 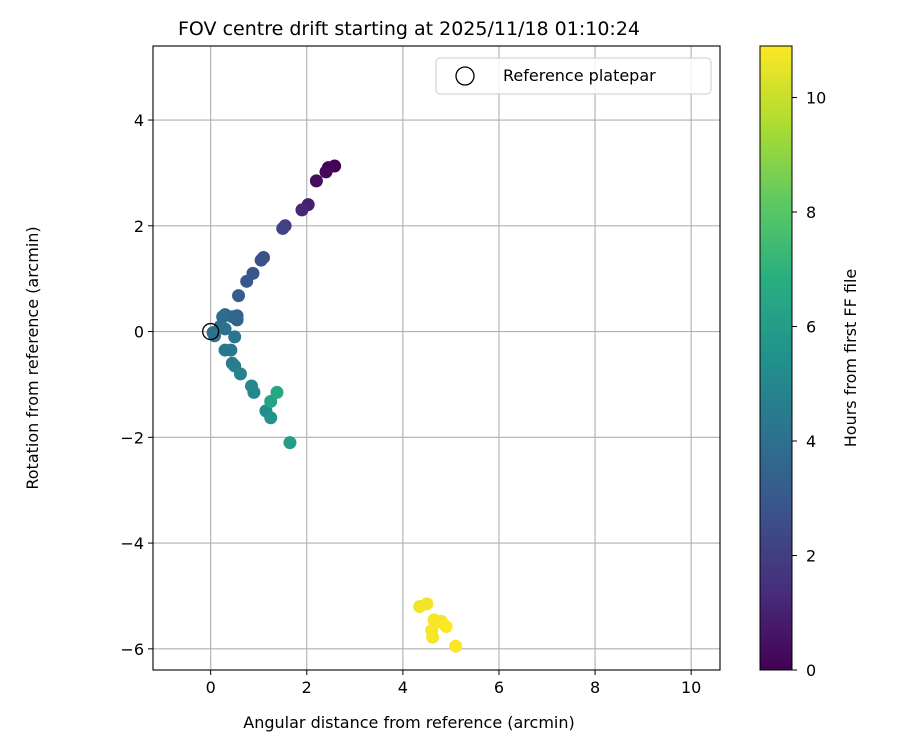 I want to click on colorbar: 0 2 4 6 8 10 Hours from first FF file, so click(x=809, y=362).